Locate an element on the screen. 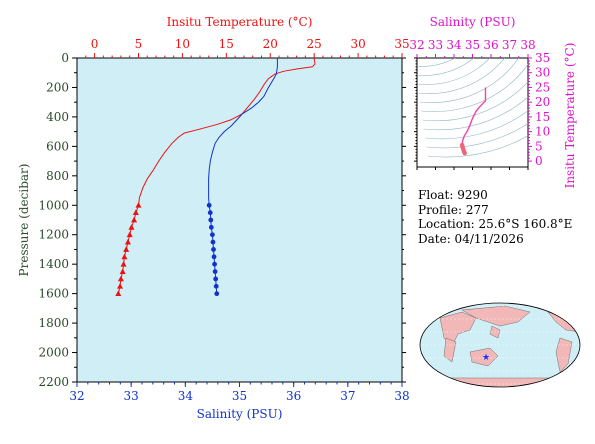 Image resolution: width=595 pixels, height=444 pixels. top-tick-label: 10 is located at coordinates (182, 44).